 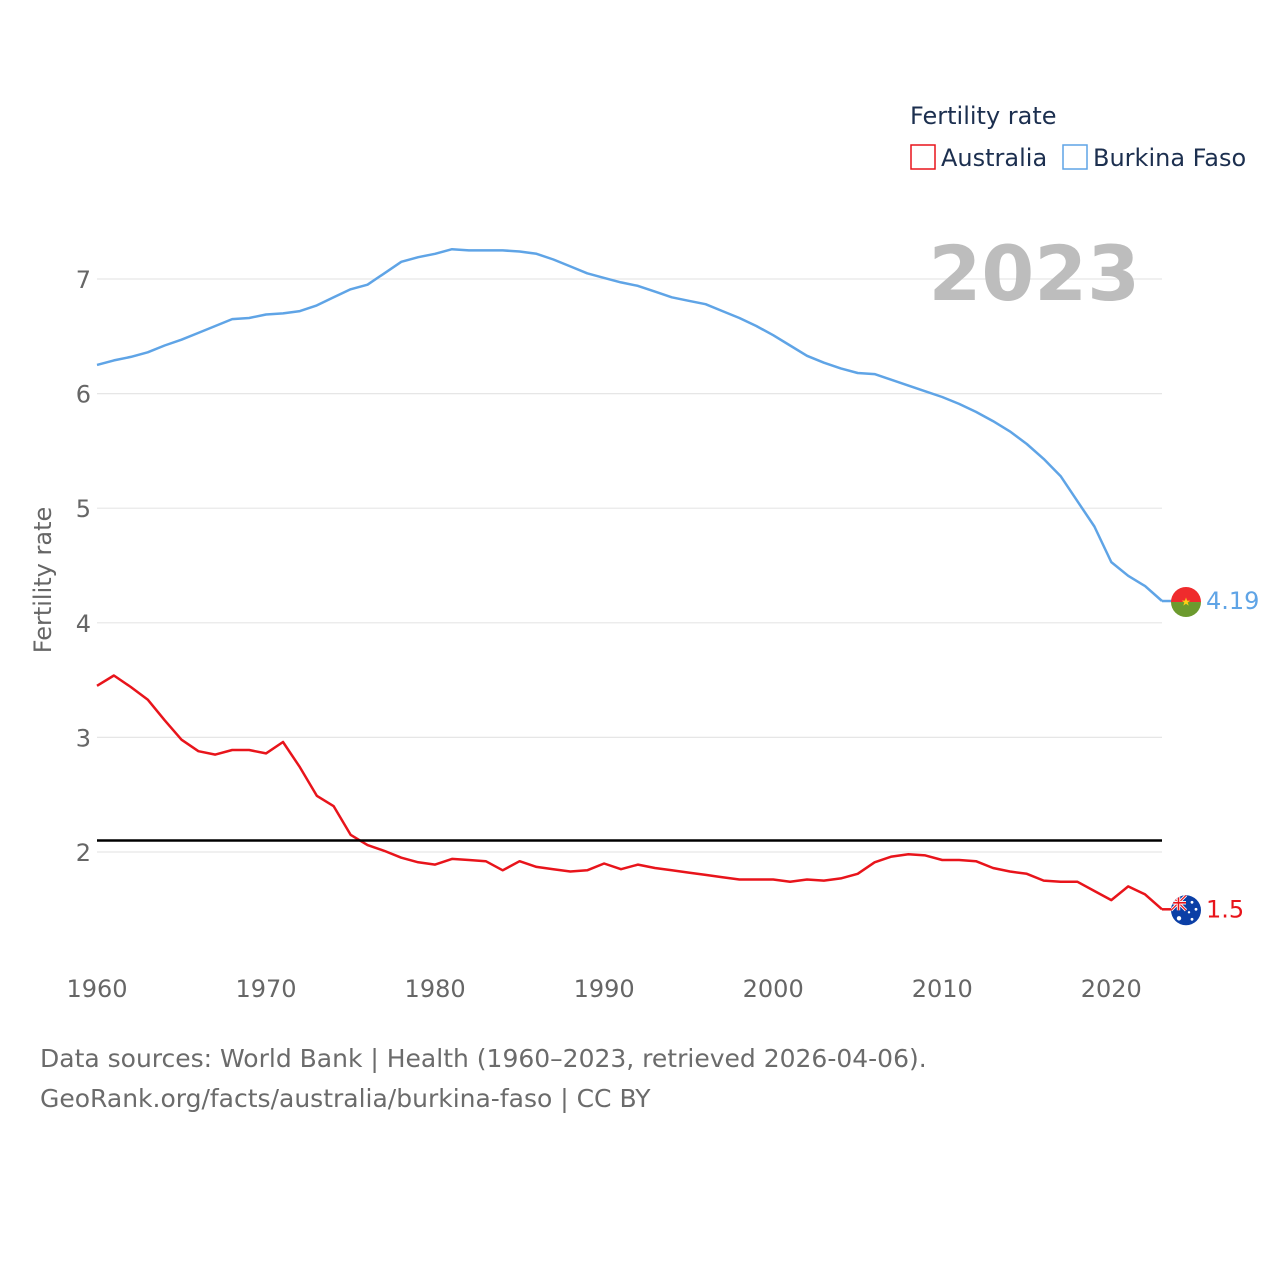 What do you see at coordinates (1078, 137) in the screenshot?
I see `legend: Fertility rate Australia Burkina Faso` at bounding box center [1078, 137].